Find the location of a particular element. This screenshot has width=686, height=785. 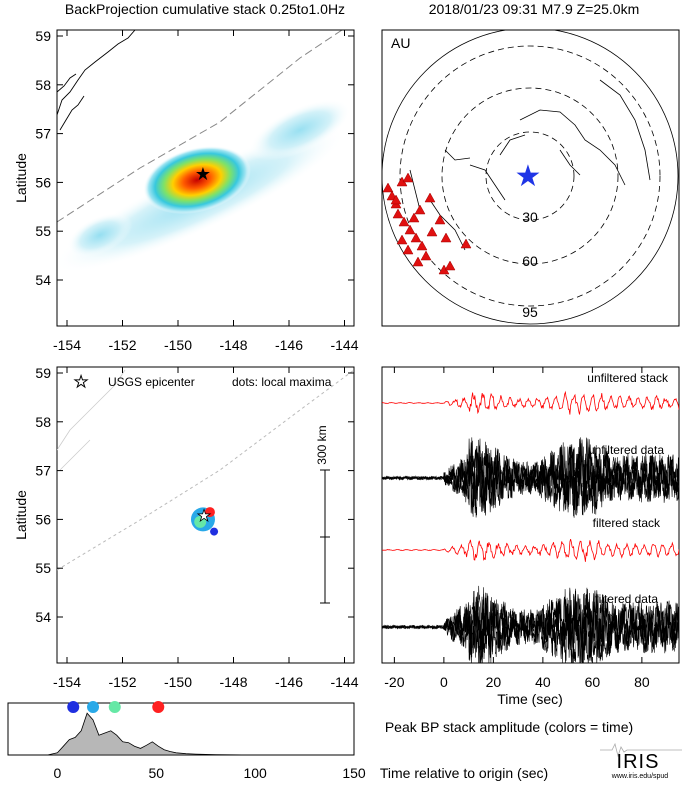

amplitude-xtick-label: 0 is located at coordinates (58, 773).